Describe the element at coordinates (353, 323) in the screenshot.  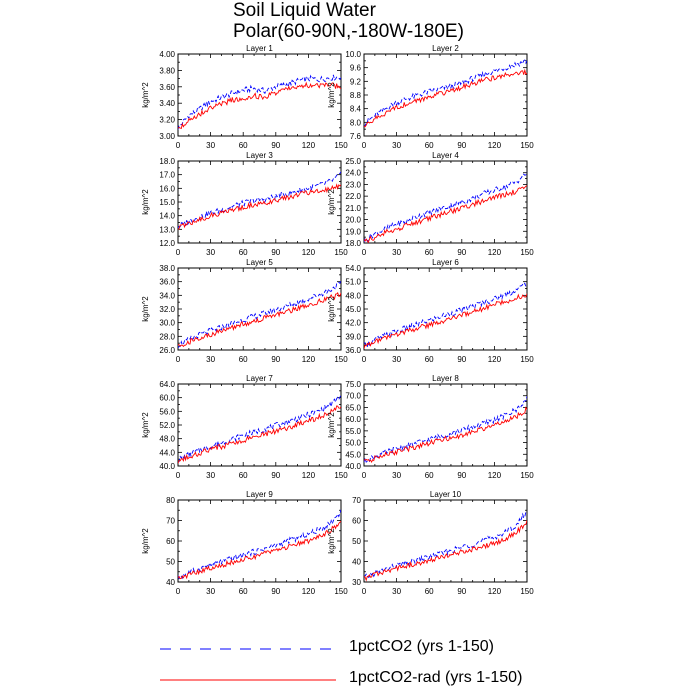
I see `y-tick-label: 42.0` at that location.